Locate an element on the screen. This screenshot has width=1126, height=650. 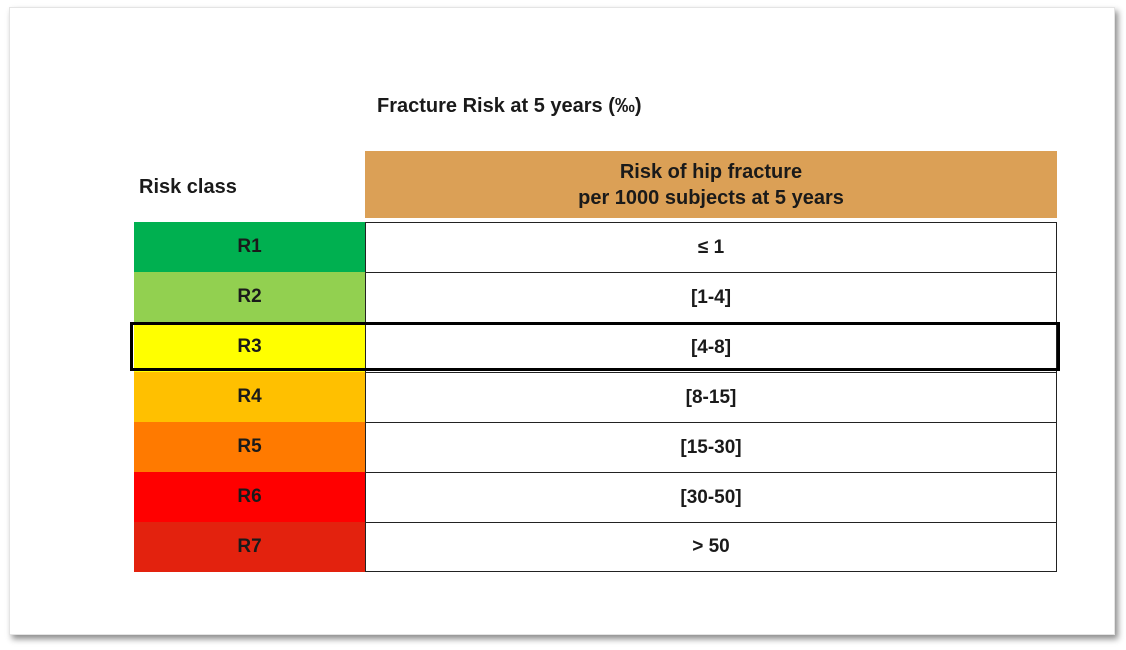
risk-class-cell: R7 is located at coordinates (249, 547).